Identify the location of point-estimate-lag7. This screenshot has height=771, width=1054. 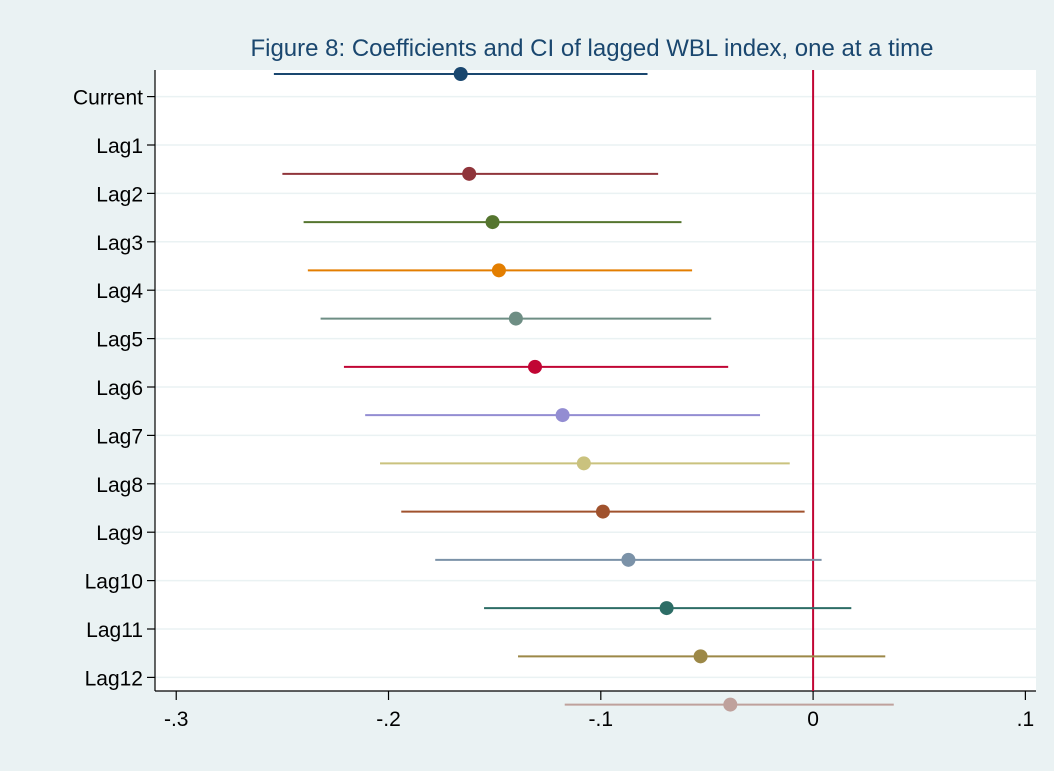
(583, 463).